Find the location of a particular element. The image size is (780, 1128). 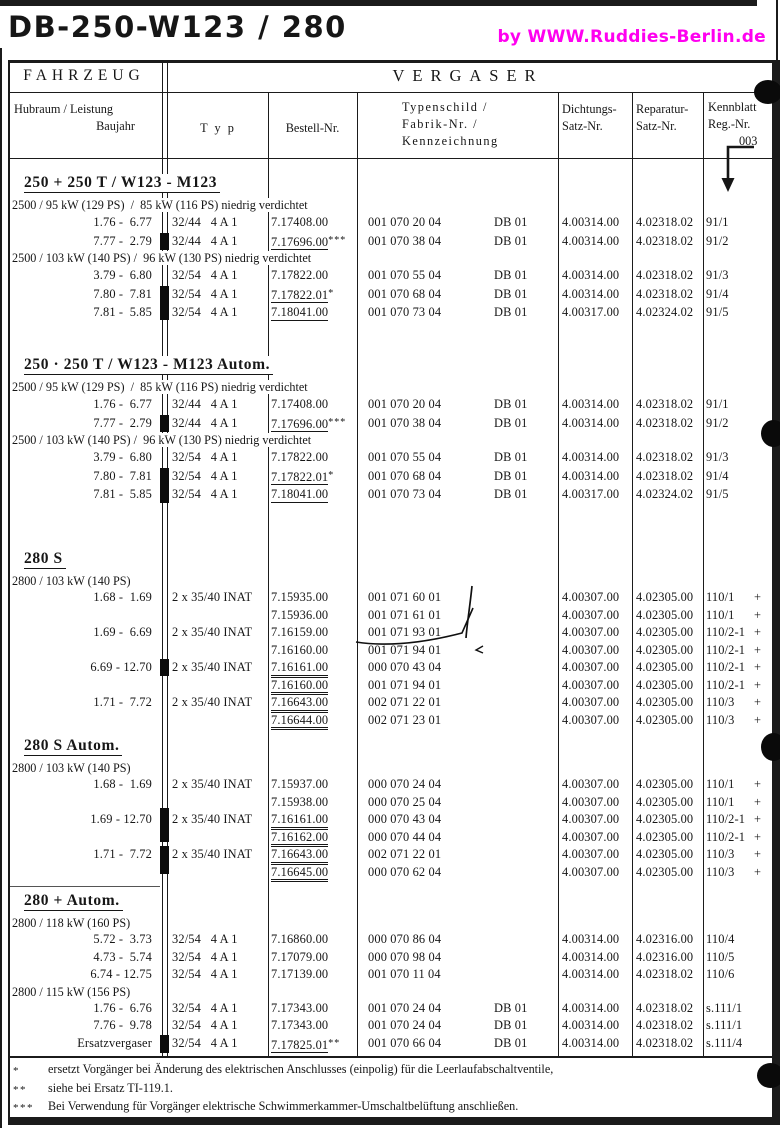

cell-fabrik-nr: 000 070 98 04 is located at coordinates (405, 956).